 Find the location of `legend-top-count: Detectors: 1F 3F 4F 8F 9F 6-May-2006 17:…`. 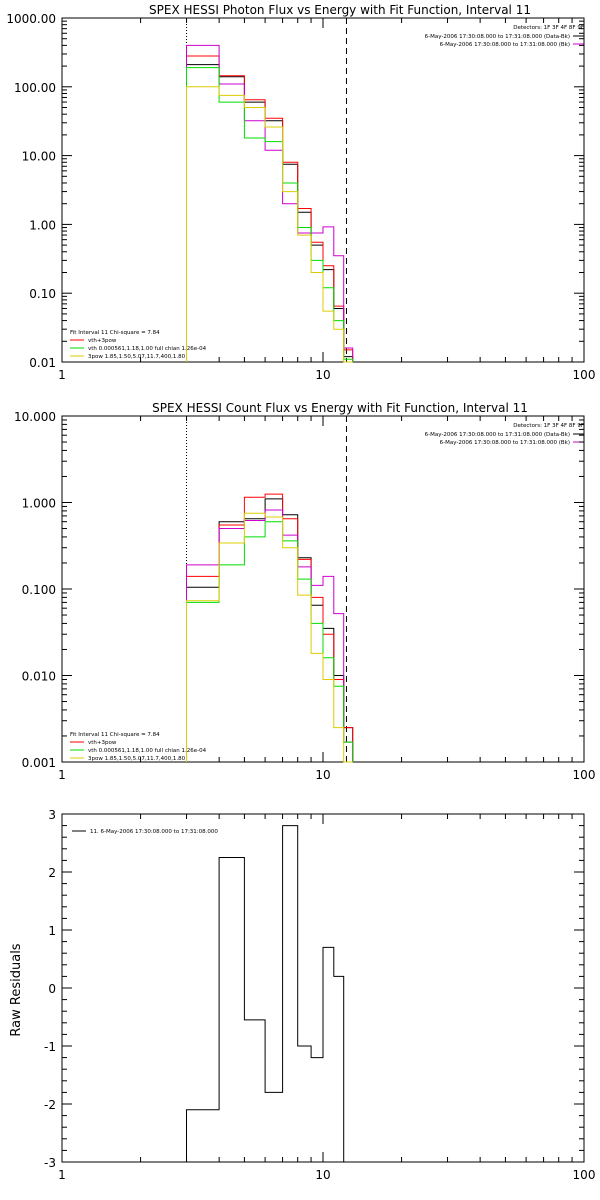

legend-top-count: Detectors: 1F 3F 4F 8F 9F 6-May-2006 17:… is located at coordinates (504, 434).